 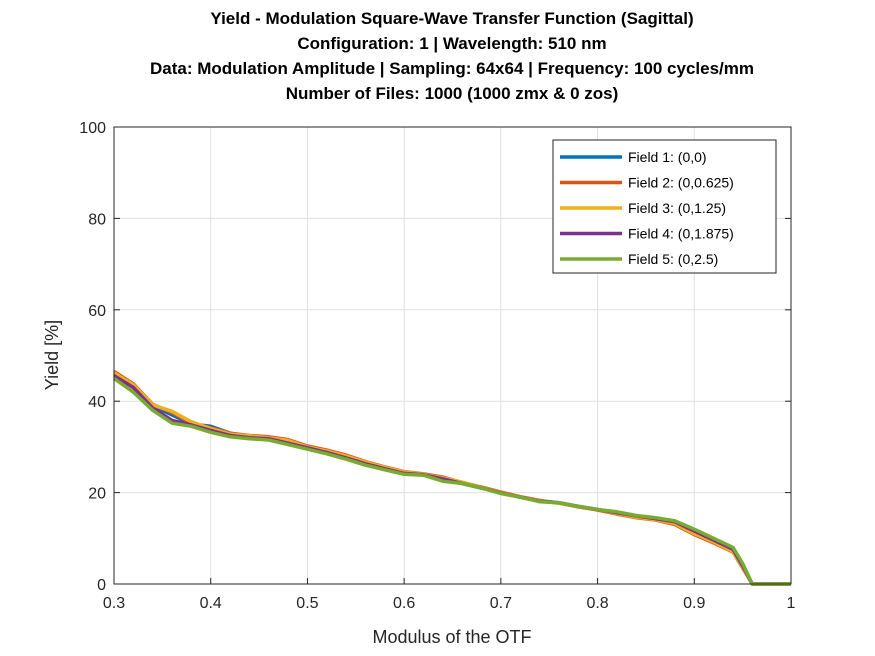 What do you see at coordinates (114, 603) in the screenshot?
I see `x-tick-label: 0.3` at bounding box center [114, 603].